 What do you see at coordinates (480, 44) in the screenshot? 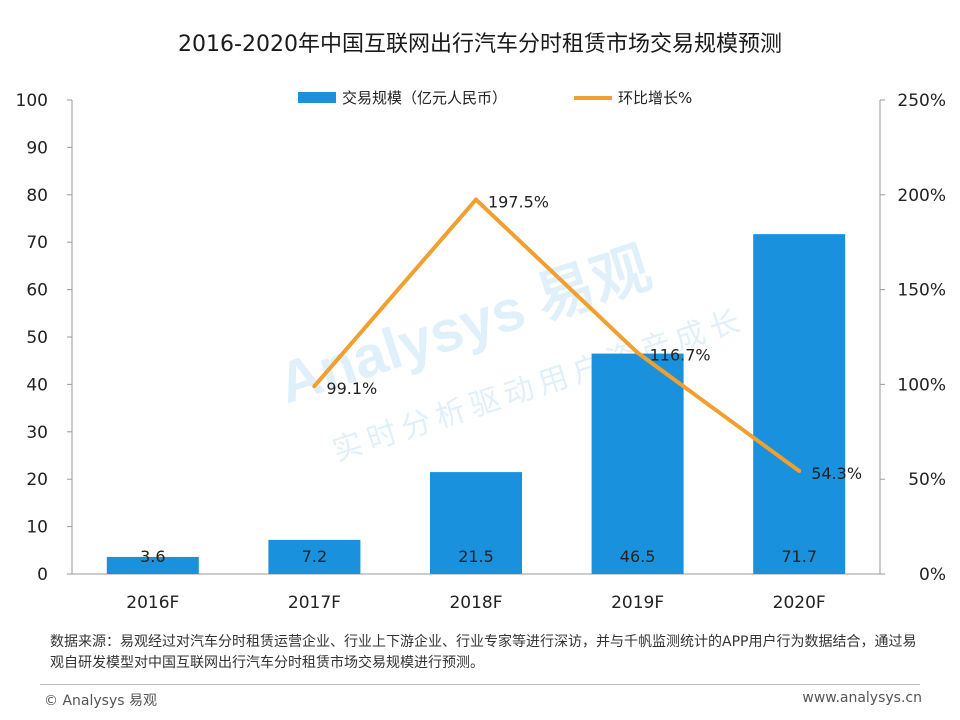
I see `chart-title: 2016-2020年中国互联网出行汽车分时租赁市场交易规模预测` at bounding box center [480, 44].